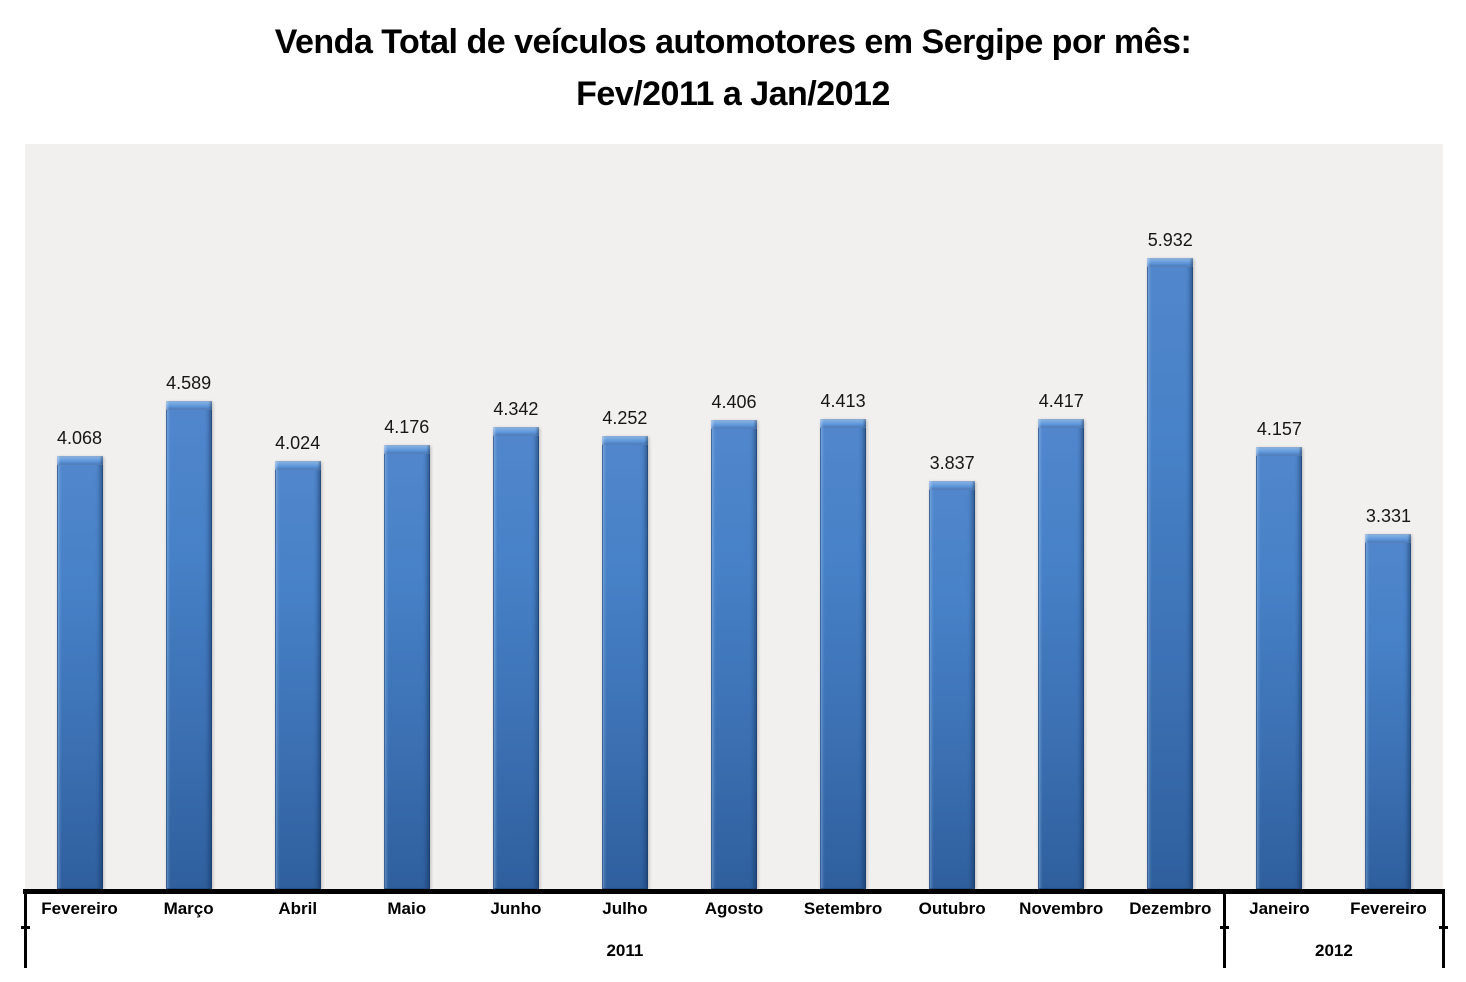 This screenshot has width=1466, height=982. Describe the element at coordinates (1170, 240) in the screenshot. I see `bar-value-label: 5.932` at that location.